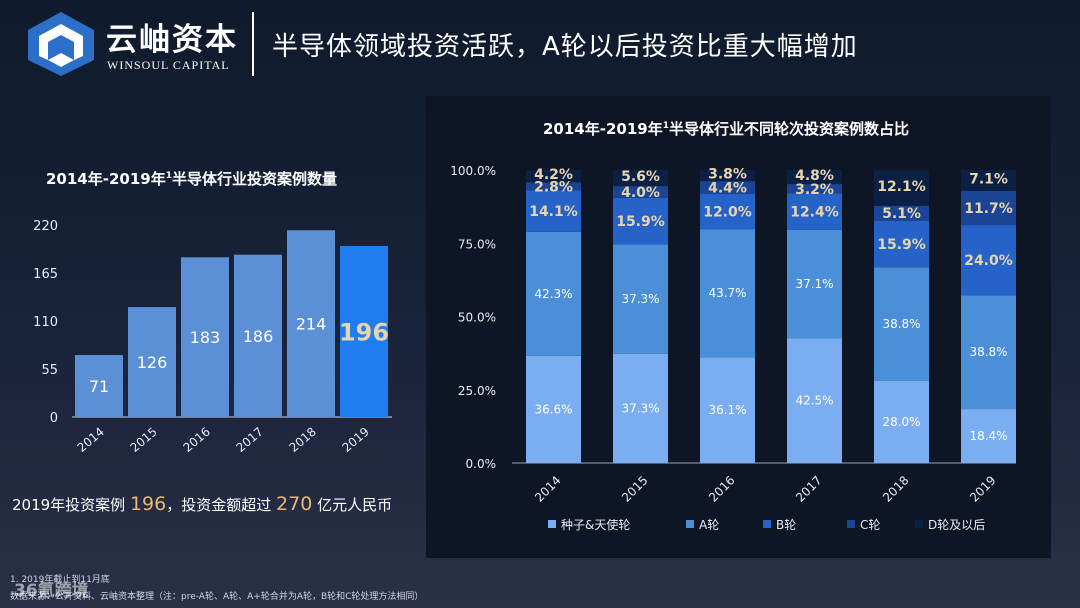 This screenshot has height=608, width=1080. What do you see at coordinates (727, 293) in the screenshot?
I see `segment-data-label: 43.7%` at bounding box center [727, 293].